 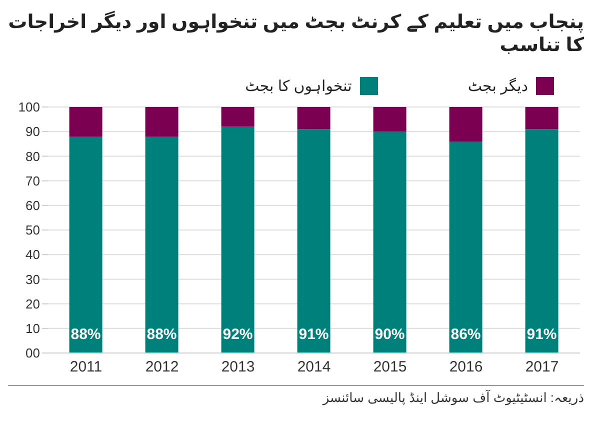 What do you see at coordinates (389, 334) in the screenshot?
I see `data-label: 90%` at bounding box center [389, 334].